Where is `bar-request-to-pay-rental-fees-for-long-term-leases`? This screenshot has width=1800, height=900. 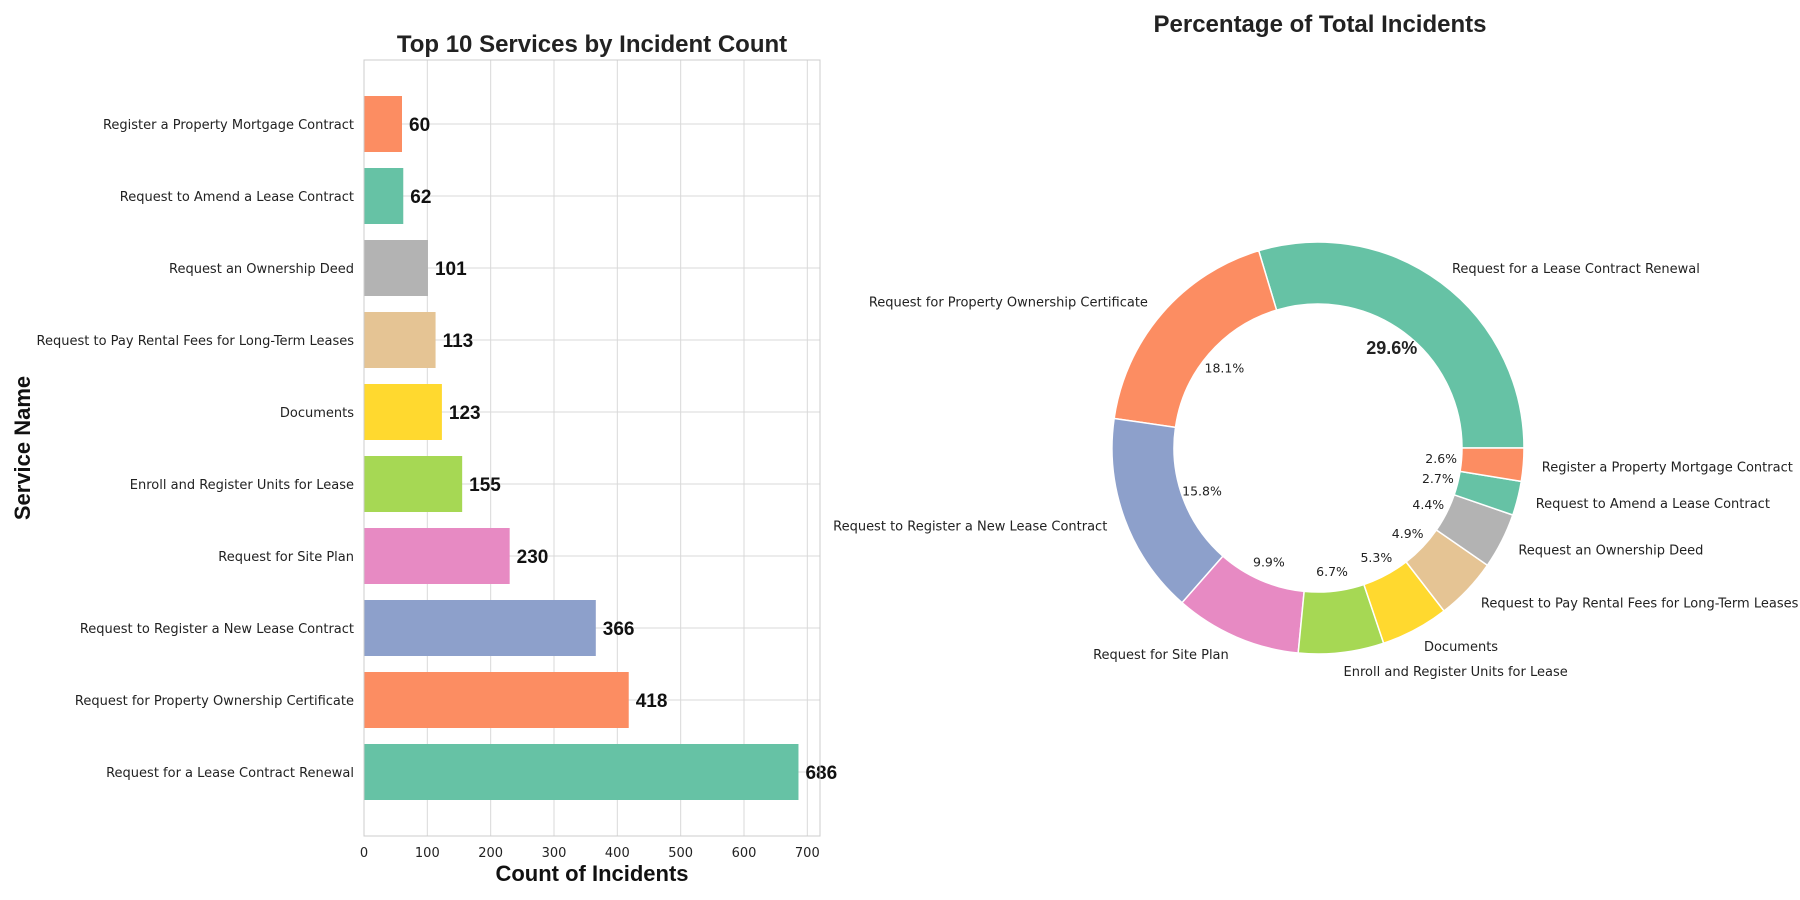 bar-request-to-pay-rental-fees-for-long-term-leases is located at coordinates (400, 340).